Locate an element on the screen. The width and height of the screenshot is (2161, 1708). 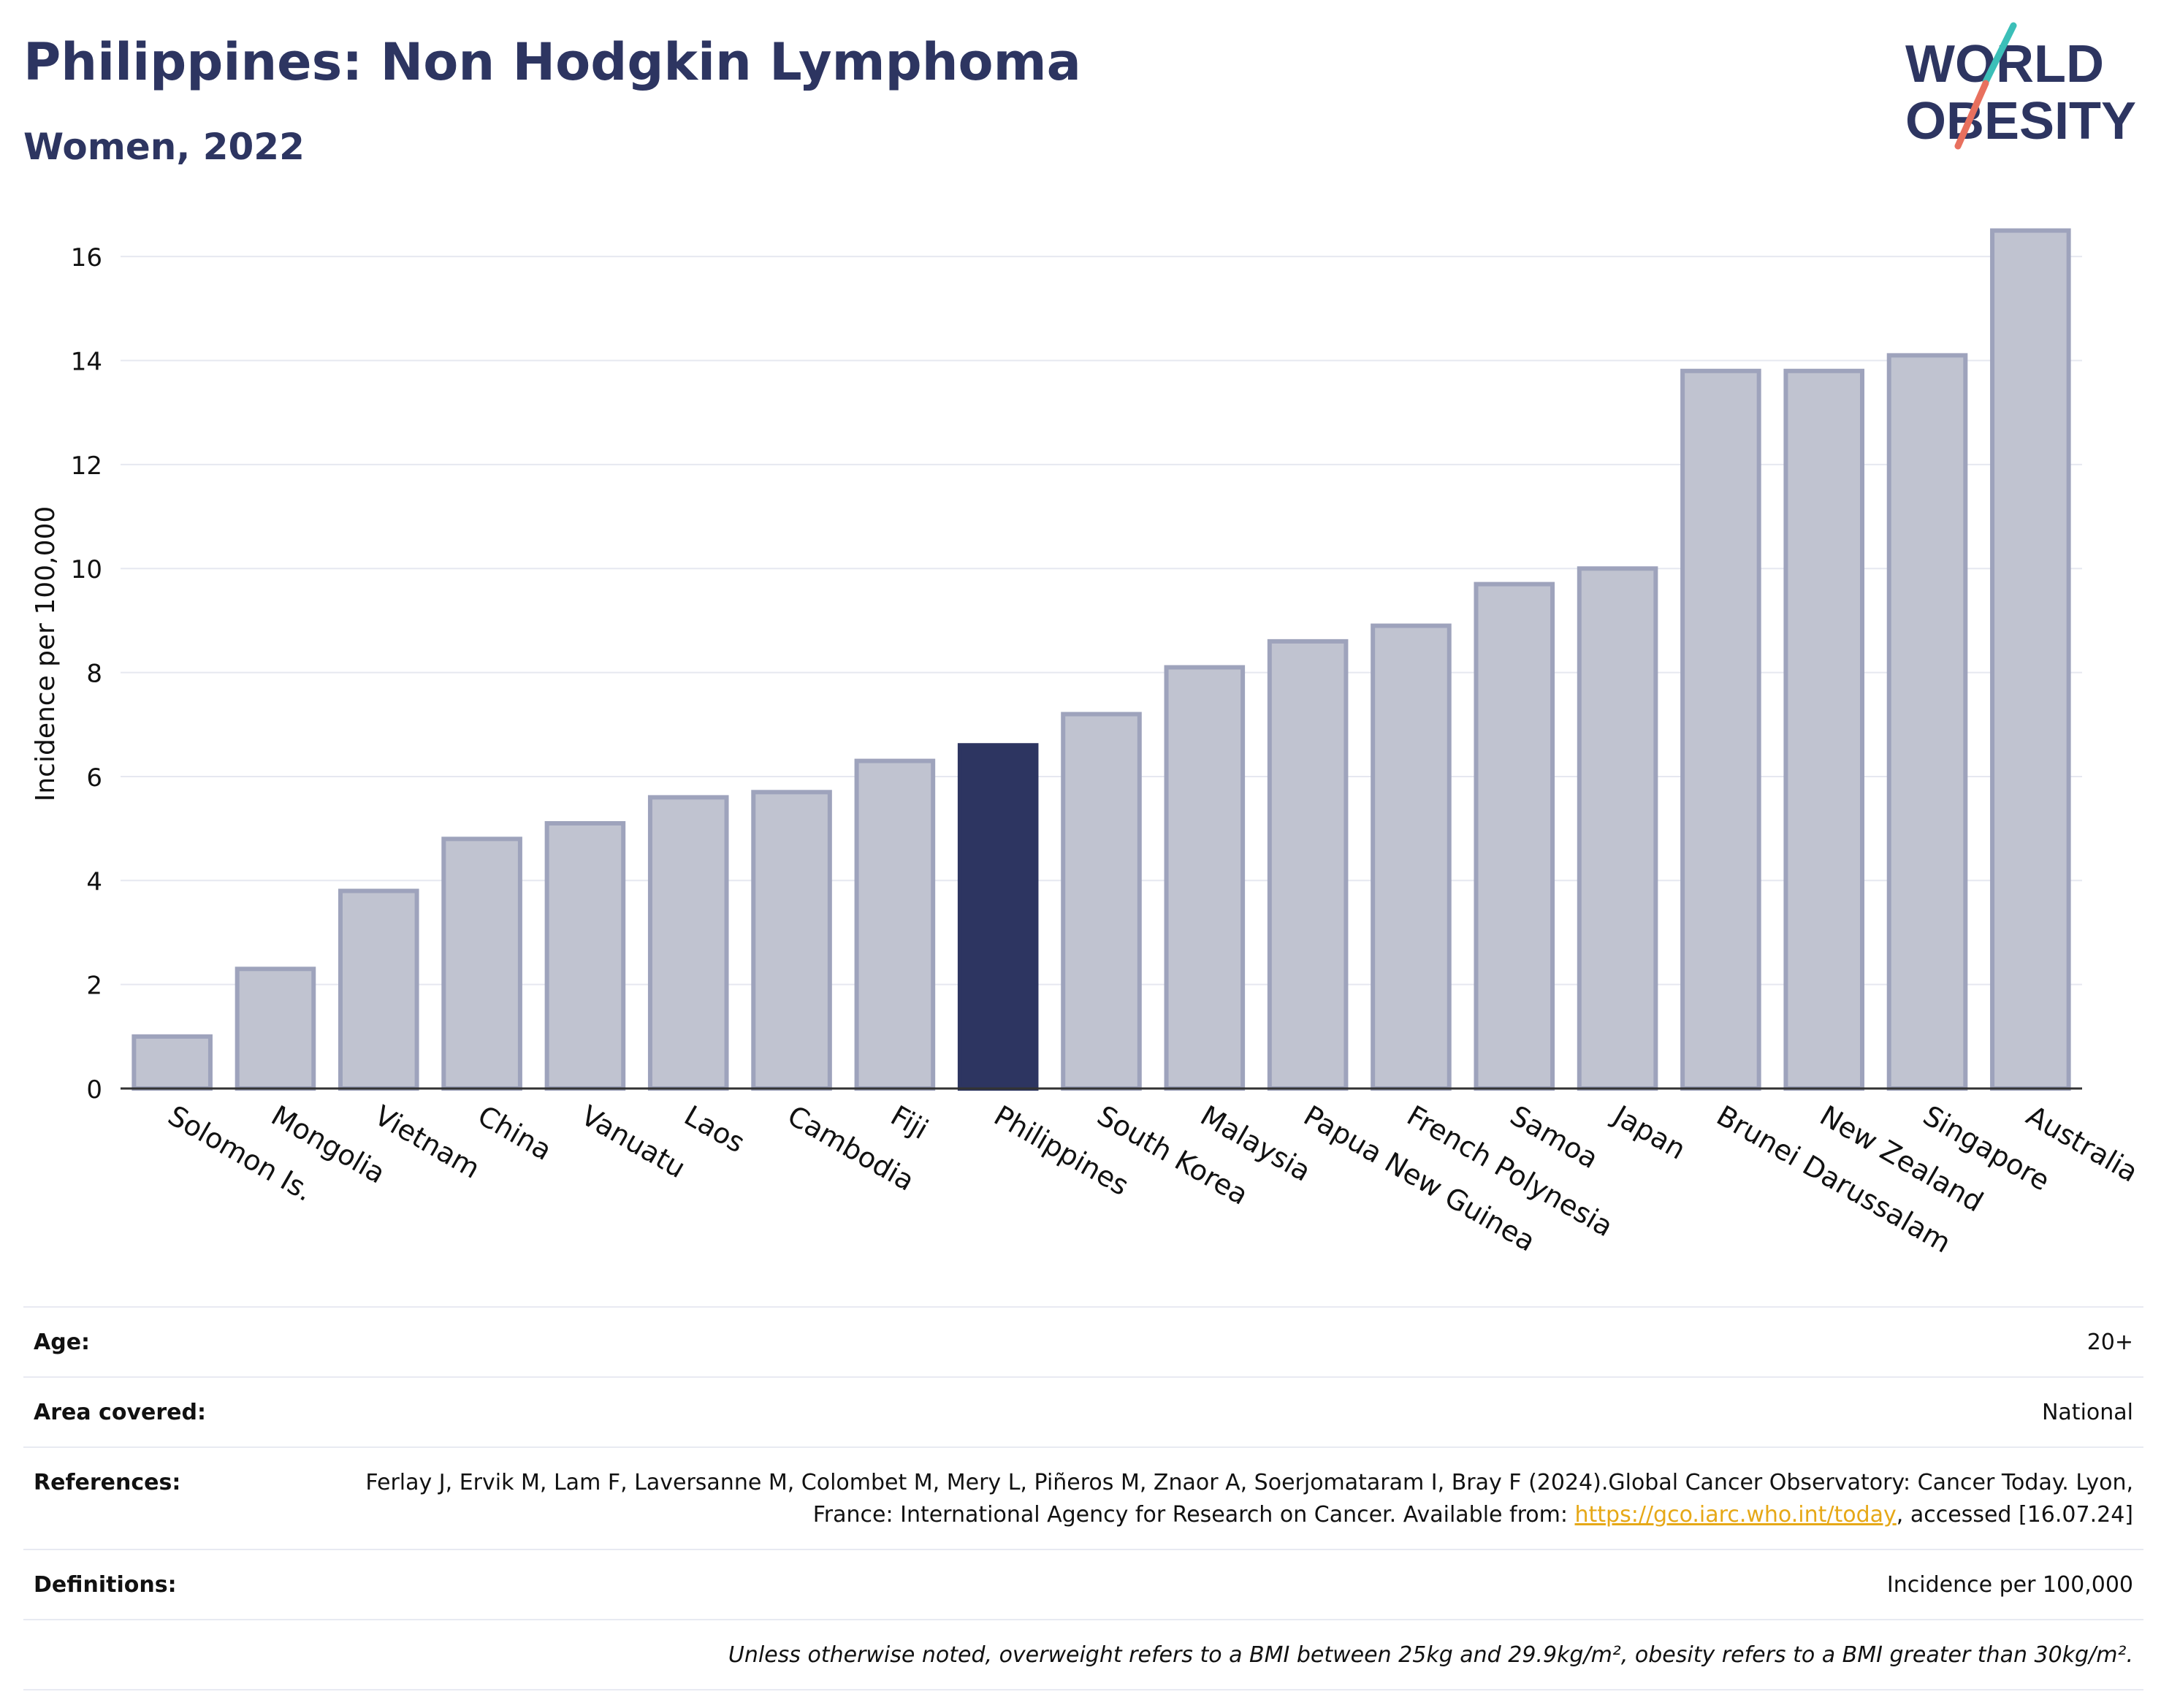
bar-laos is located at coordinates (688, 943).